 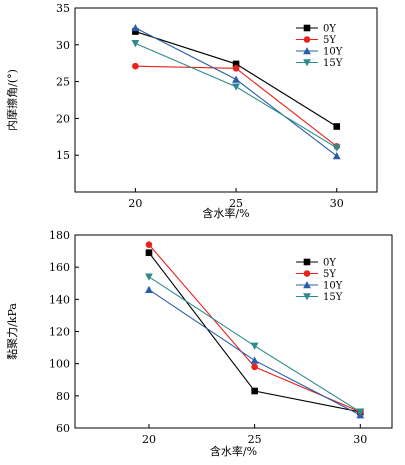 I want to click on y-tick-label: 35, so click(x=63, y=8).